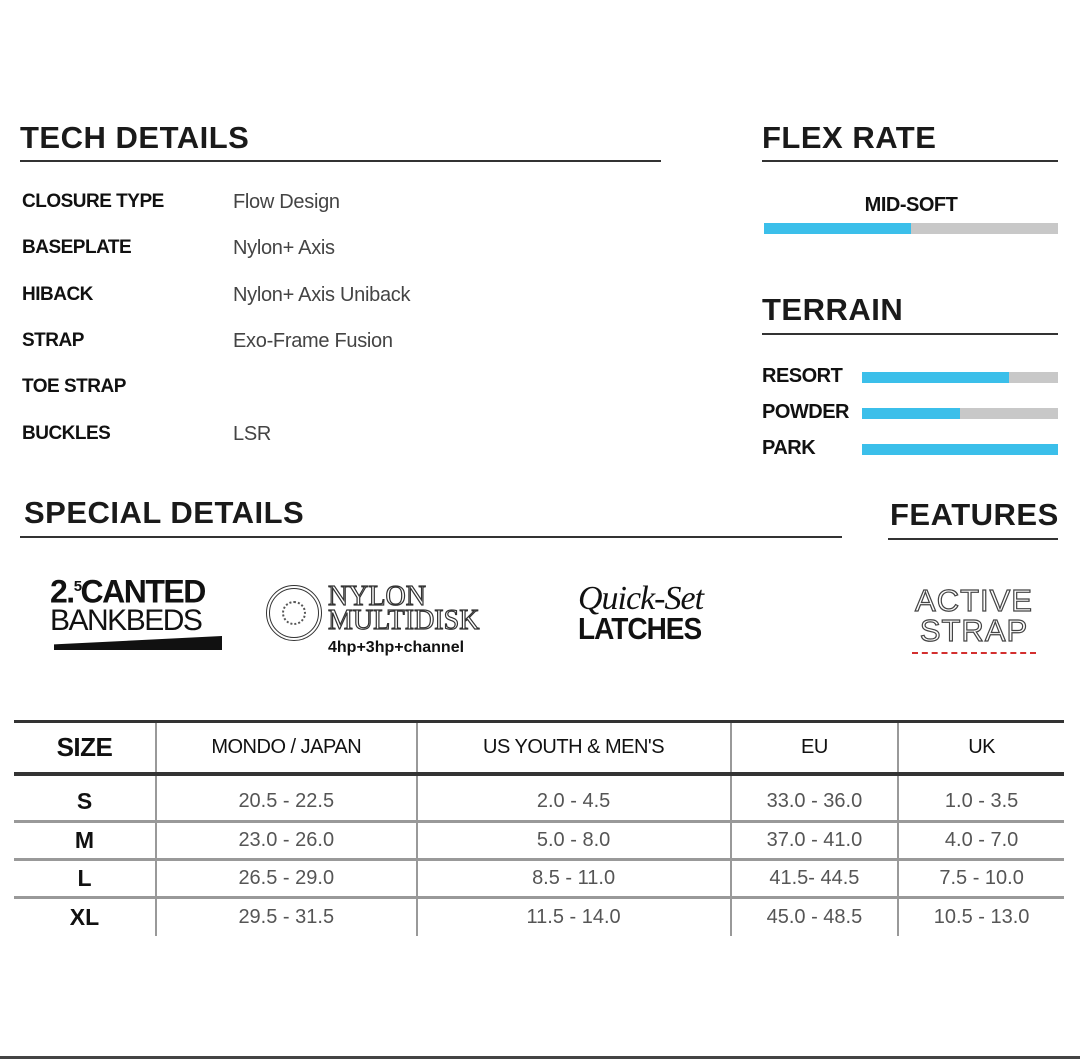 The width and height of the screenshot is (1080, 1059). What do you see at coordinates (294, 613) in the screenshot?
I see `disk-icon` at bounding box center [294, 613].